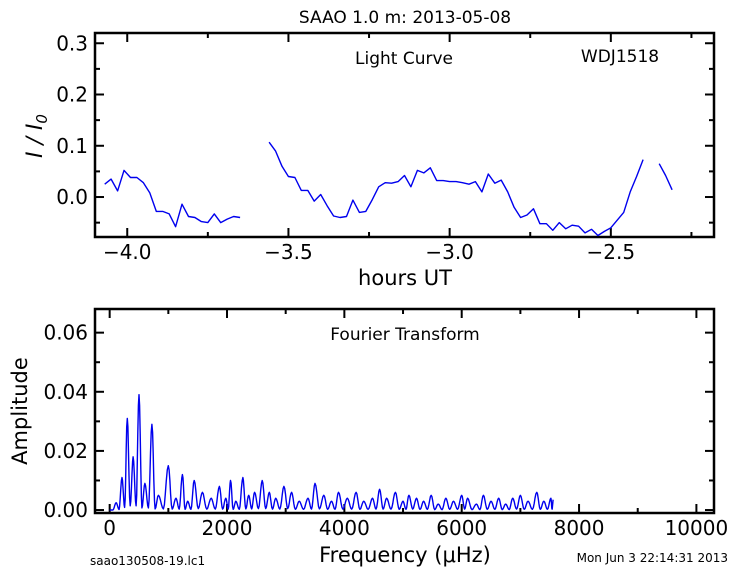 This screenshot has height=580, width=742. What do you see at coordinates (369, 252) in the screenshot?
I see `light-curve-x-tick-labels: −4.0 −3.5 −3.0 −2.5` at bounding box center [369, 252].